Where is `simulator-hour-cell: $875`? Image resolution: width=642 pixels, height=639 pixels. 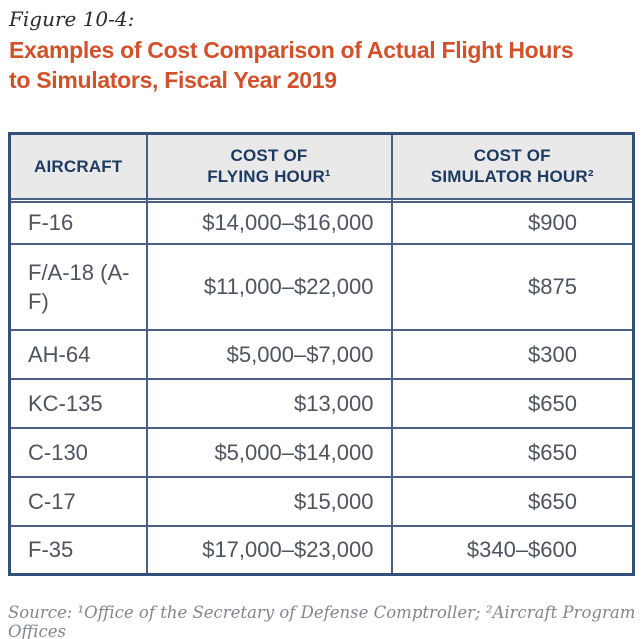 simulator-hour-cell: $875 is located at coordinates (512, 286).